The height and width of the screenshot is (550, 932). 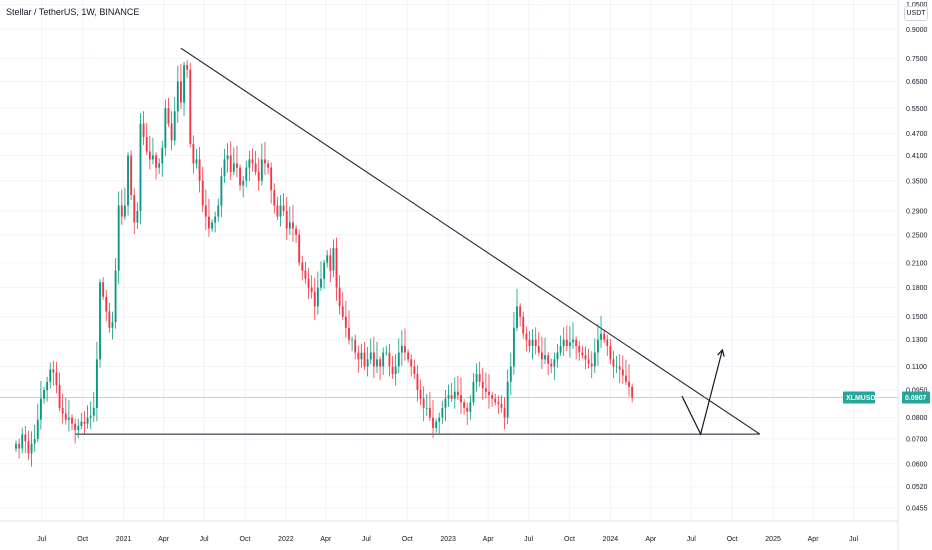 What do you see at coordinates (917, 509) in the screenshot?
I see `price-tick-label: 0.0455` at bounding box center [917, 509].